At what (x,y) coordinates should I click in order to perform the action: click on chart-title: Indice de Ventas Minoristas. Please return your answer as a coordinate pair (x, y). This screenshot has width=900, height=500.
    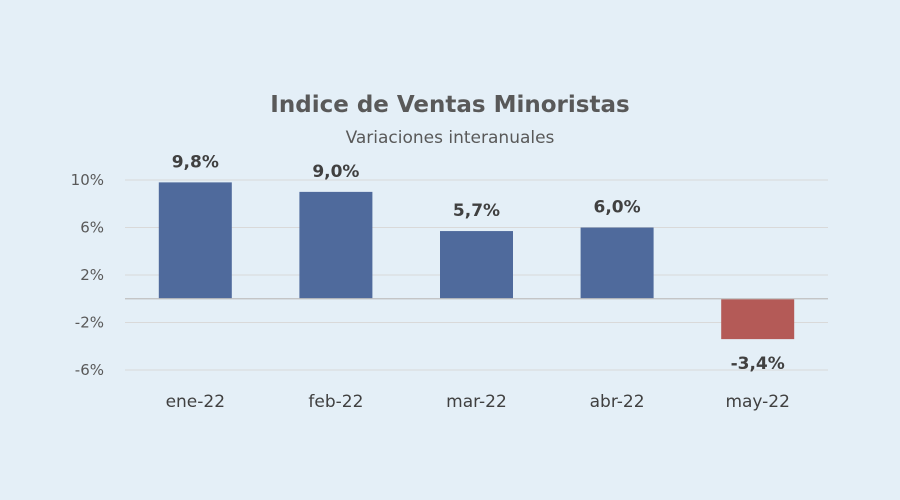
    Looking at the image, I should click on (450, 105).